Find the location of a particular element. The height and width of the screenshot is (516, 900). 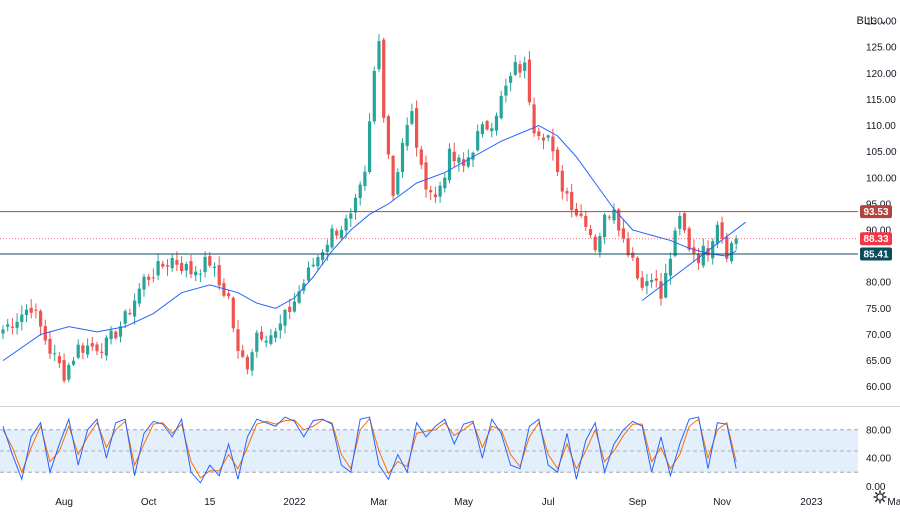

price-tick-label: 60.00 is located at coordinates (878, 387).